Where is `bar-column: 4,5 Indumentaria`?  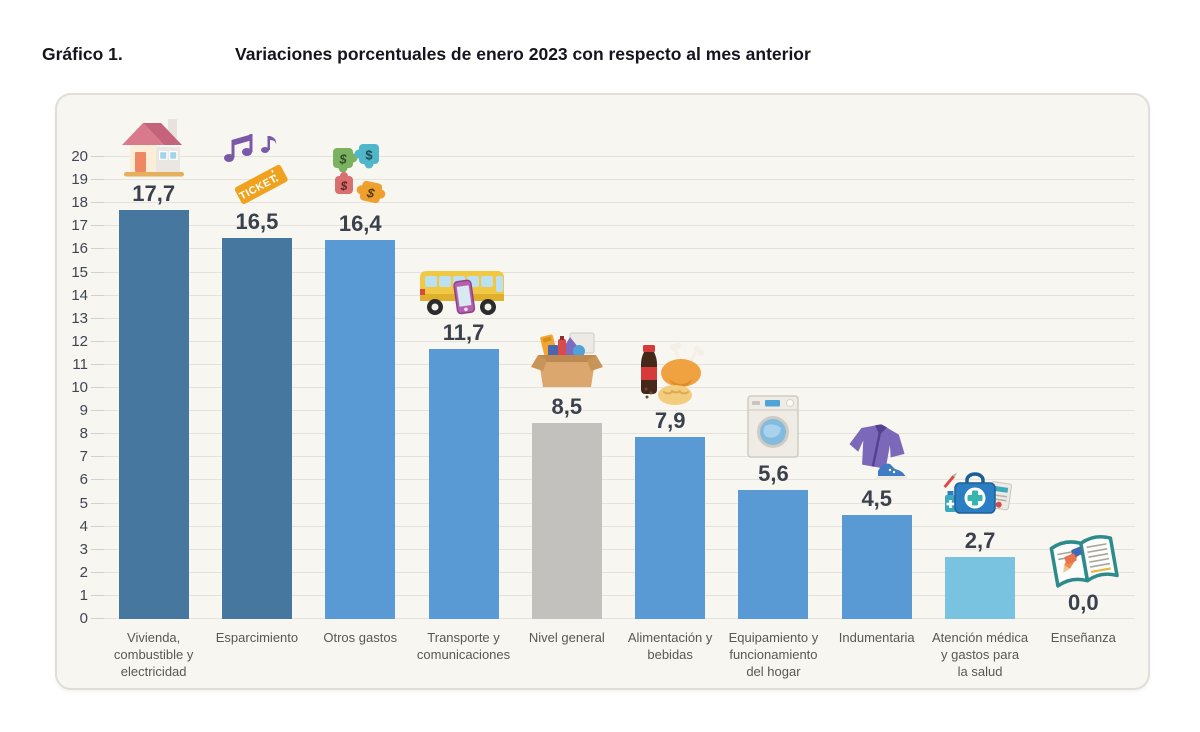
bar-column: 4,5 Indumentaria is located at coordinates (876, 401).